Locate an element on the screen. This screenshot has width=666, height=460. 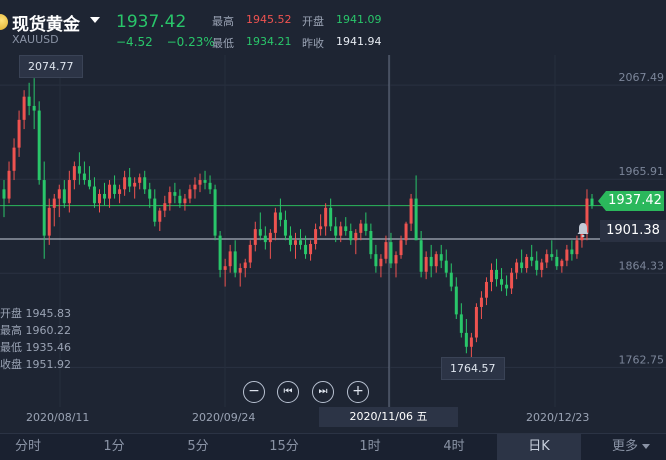
low-label: 最低 is located at coordinates (223, 43).